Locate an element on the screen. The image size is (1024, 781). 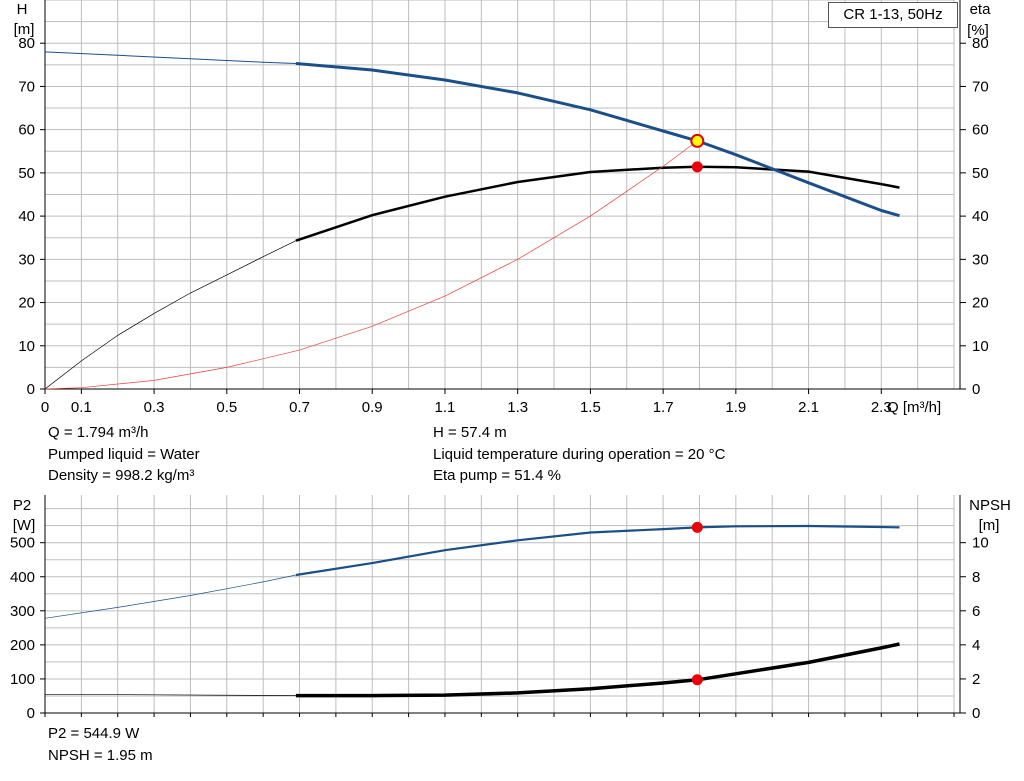
bottom-left-tick-label: 300 is located at coordinates (22, 611).